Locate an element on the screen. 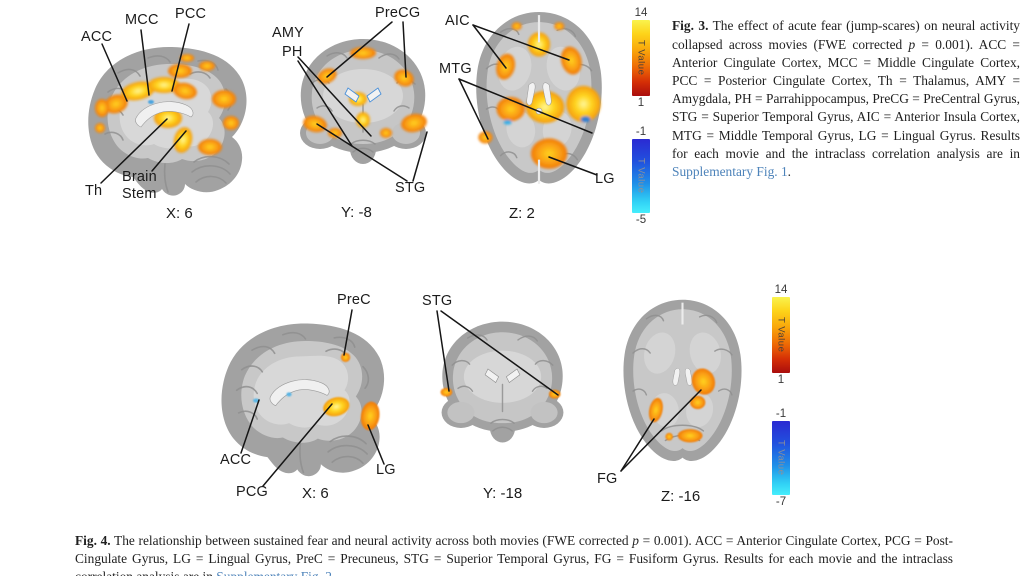  fig4-caption-p-italic: p is located at coordinates (635, 541).